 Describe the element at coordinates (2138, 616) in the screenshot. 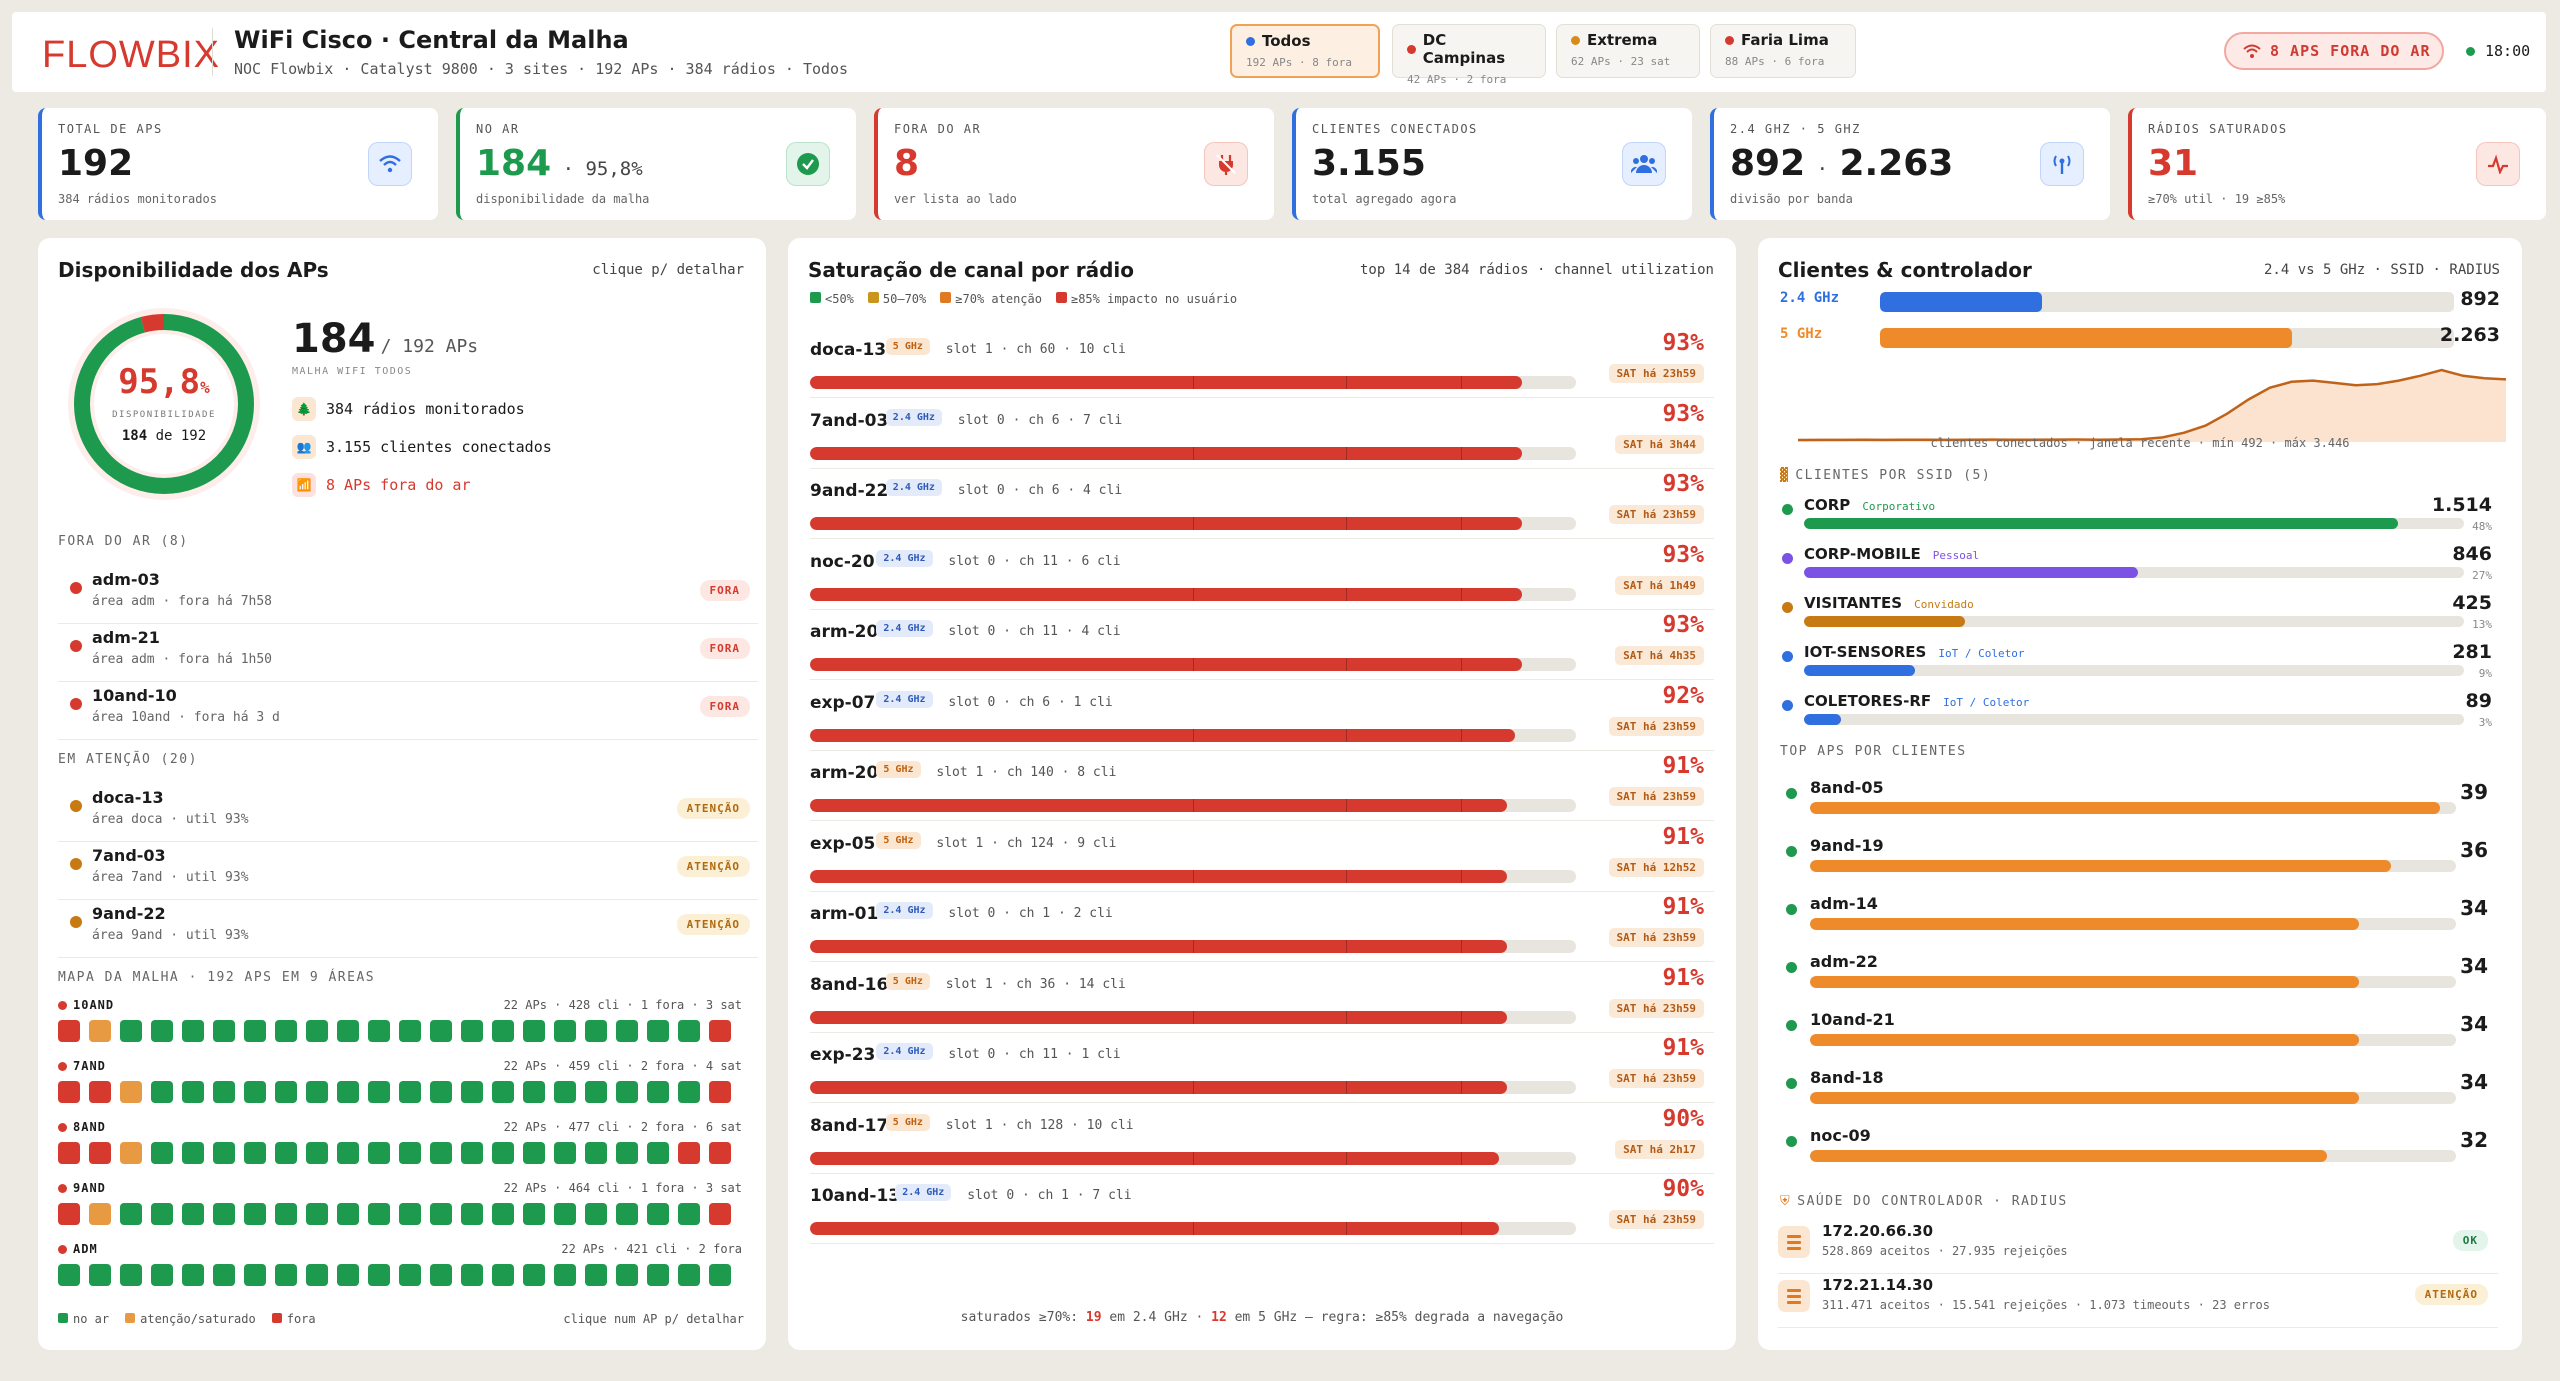

I see `ssid-row: VISITANTES Convidado 425 13%` at that location.